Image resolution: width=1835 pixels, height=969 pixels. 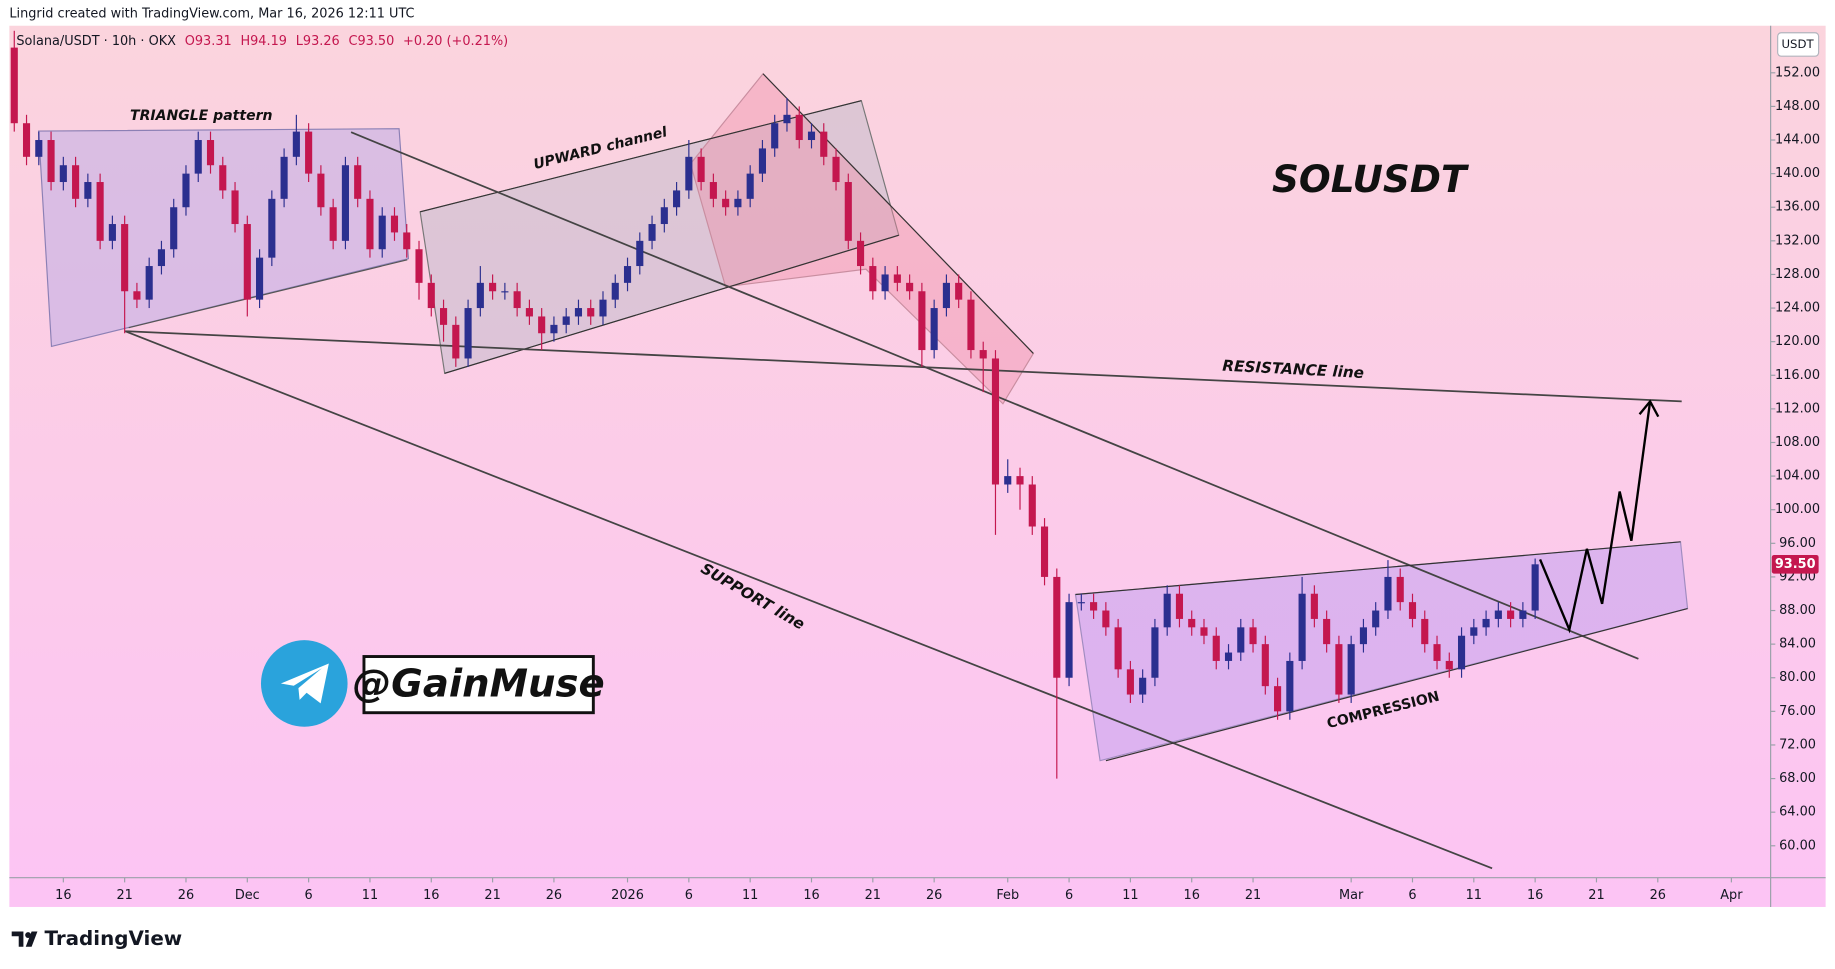 I want to click on y-tick-label: 124.00, so click(x=1797, y=308).